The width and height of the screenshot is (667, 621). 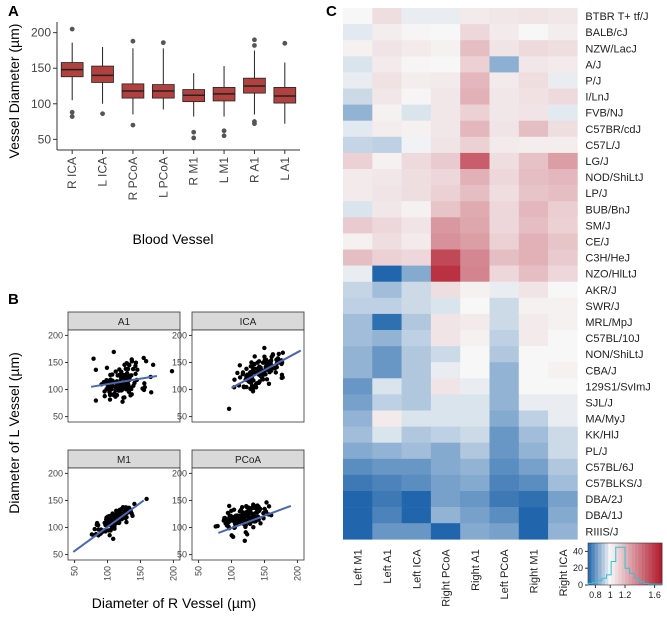 What do you see at coordinates (593, 81) in the screenshot?
I see `row-label: P/J` at bounding box center [593, 81].